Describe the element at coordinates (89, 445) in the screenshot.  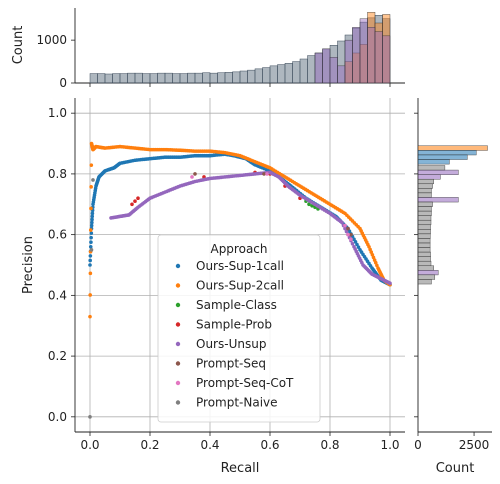
I see `x-tick-label: 0.0` at that location.